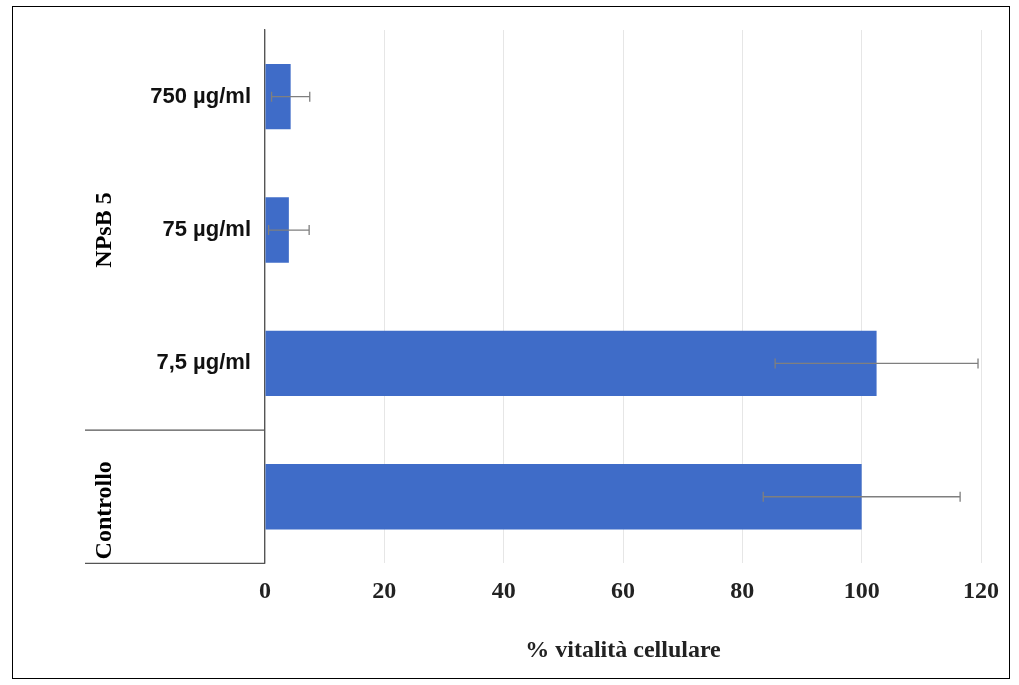 Image resolution: width=1019 pixels, height=685 pixels. Describe the element at coordinates (206, 229) in the screenshot. I see `y-tick-label: 75 µg/ml` at that location.